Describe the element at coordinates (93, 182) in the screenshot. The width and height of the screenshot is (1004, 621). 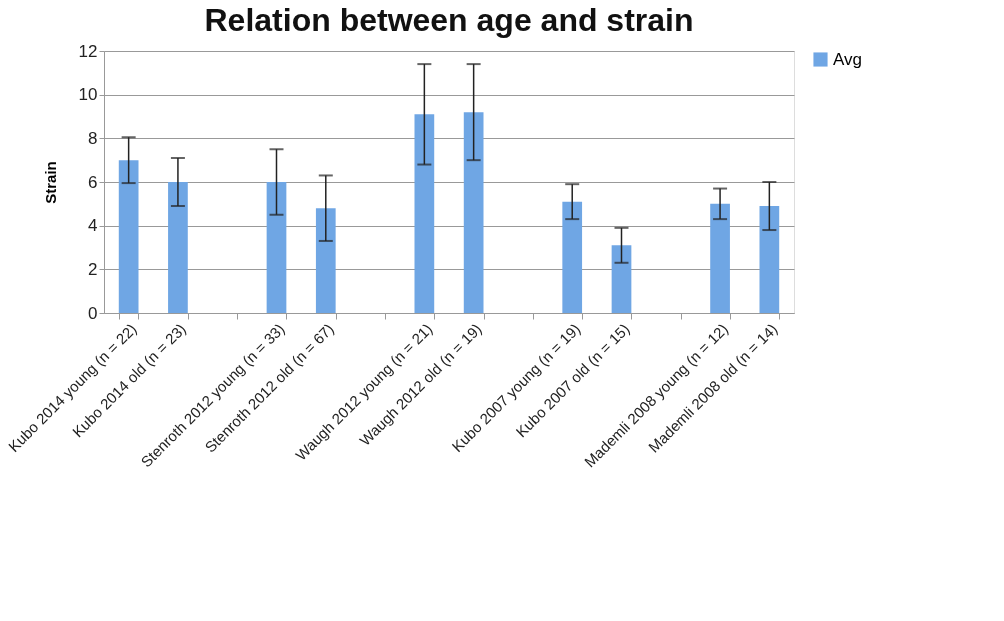
I see `y-tick-label: 6` at that location.